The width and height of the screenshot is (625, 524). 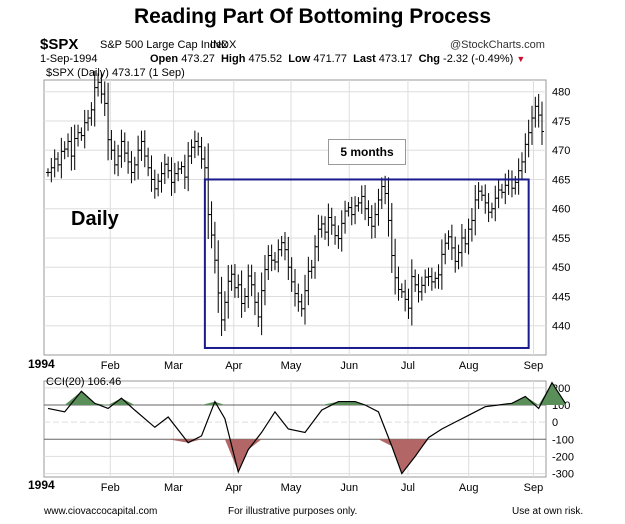 I want to click on cci-x-tick-label: Mar, so click(x=173, y=488).